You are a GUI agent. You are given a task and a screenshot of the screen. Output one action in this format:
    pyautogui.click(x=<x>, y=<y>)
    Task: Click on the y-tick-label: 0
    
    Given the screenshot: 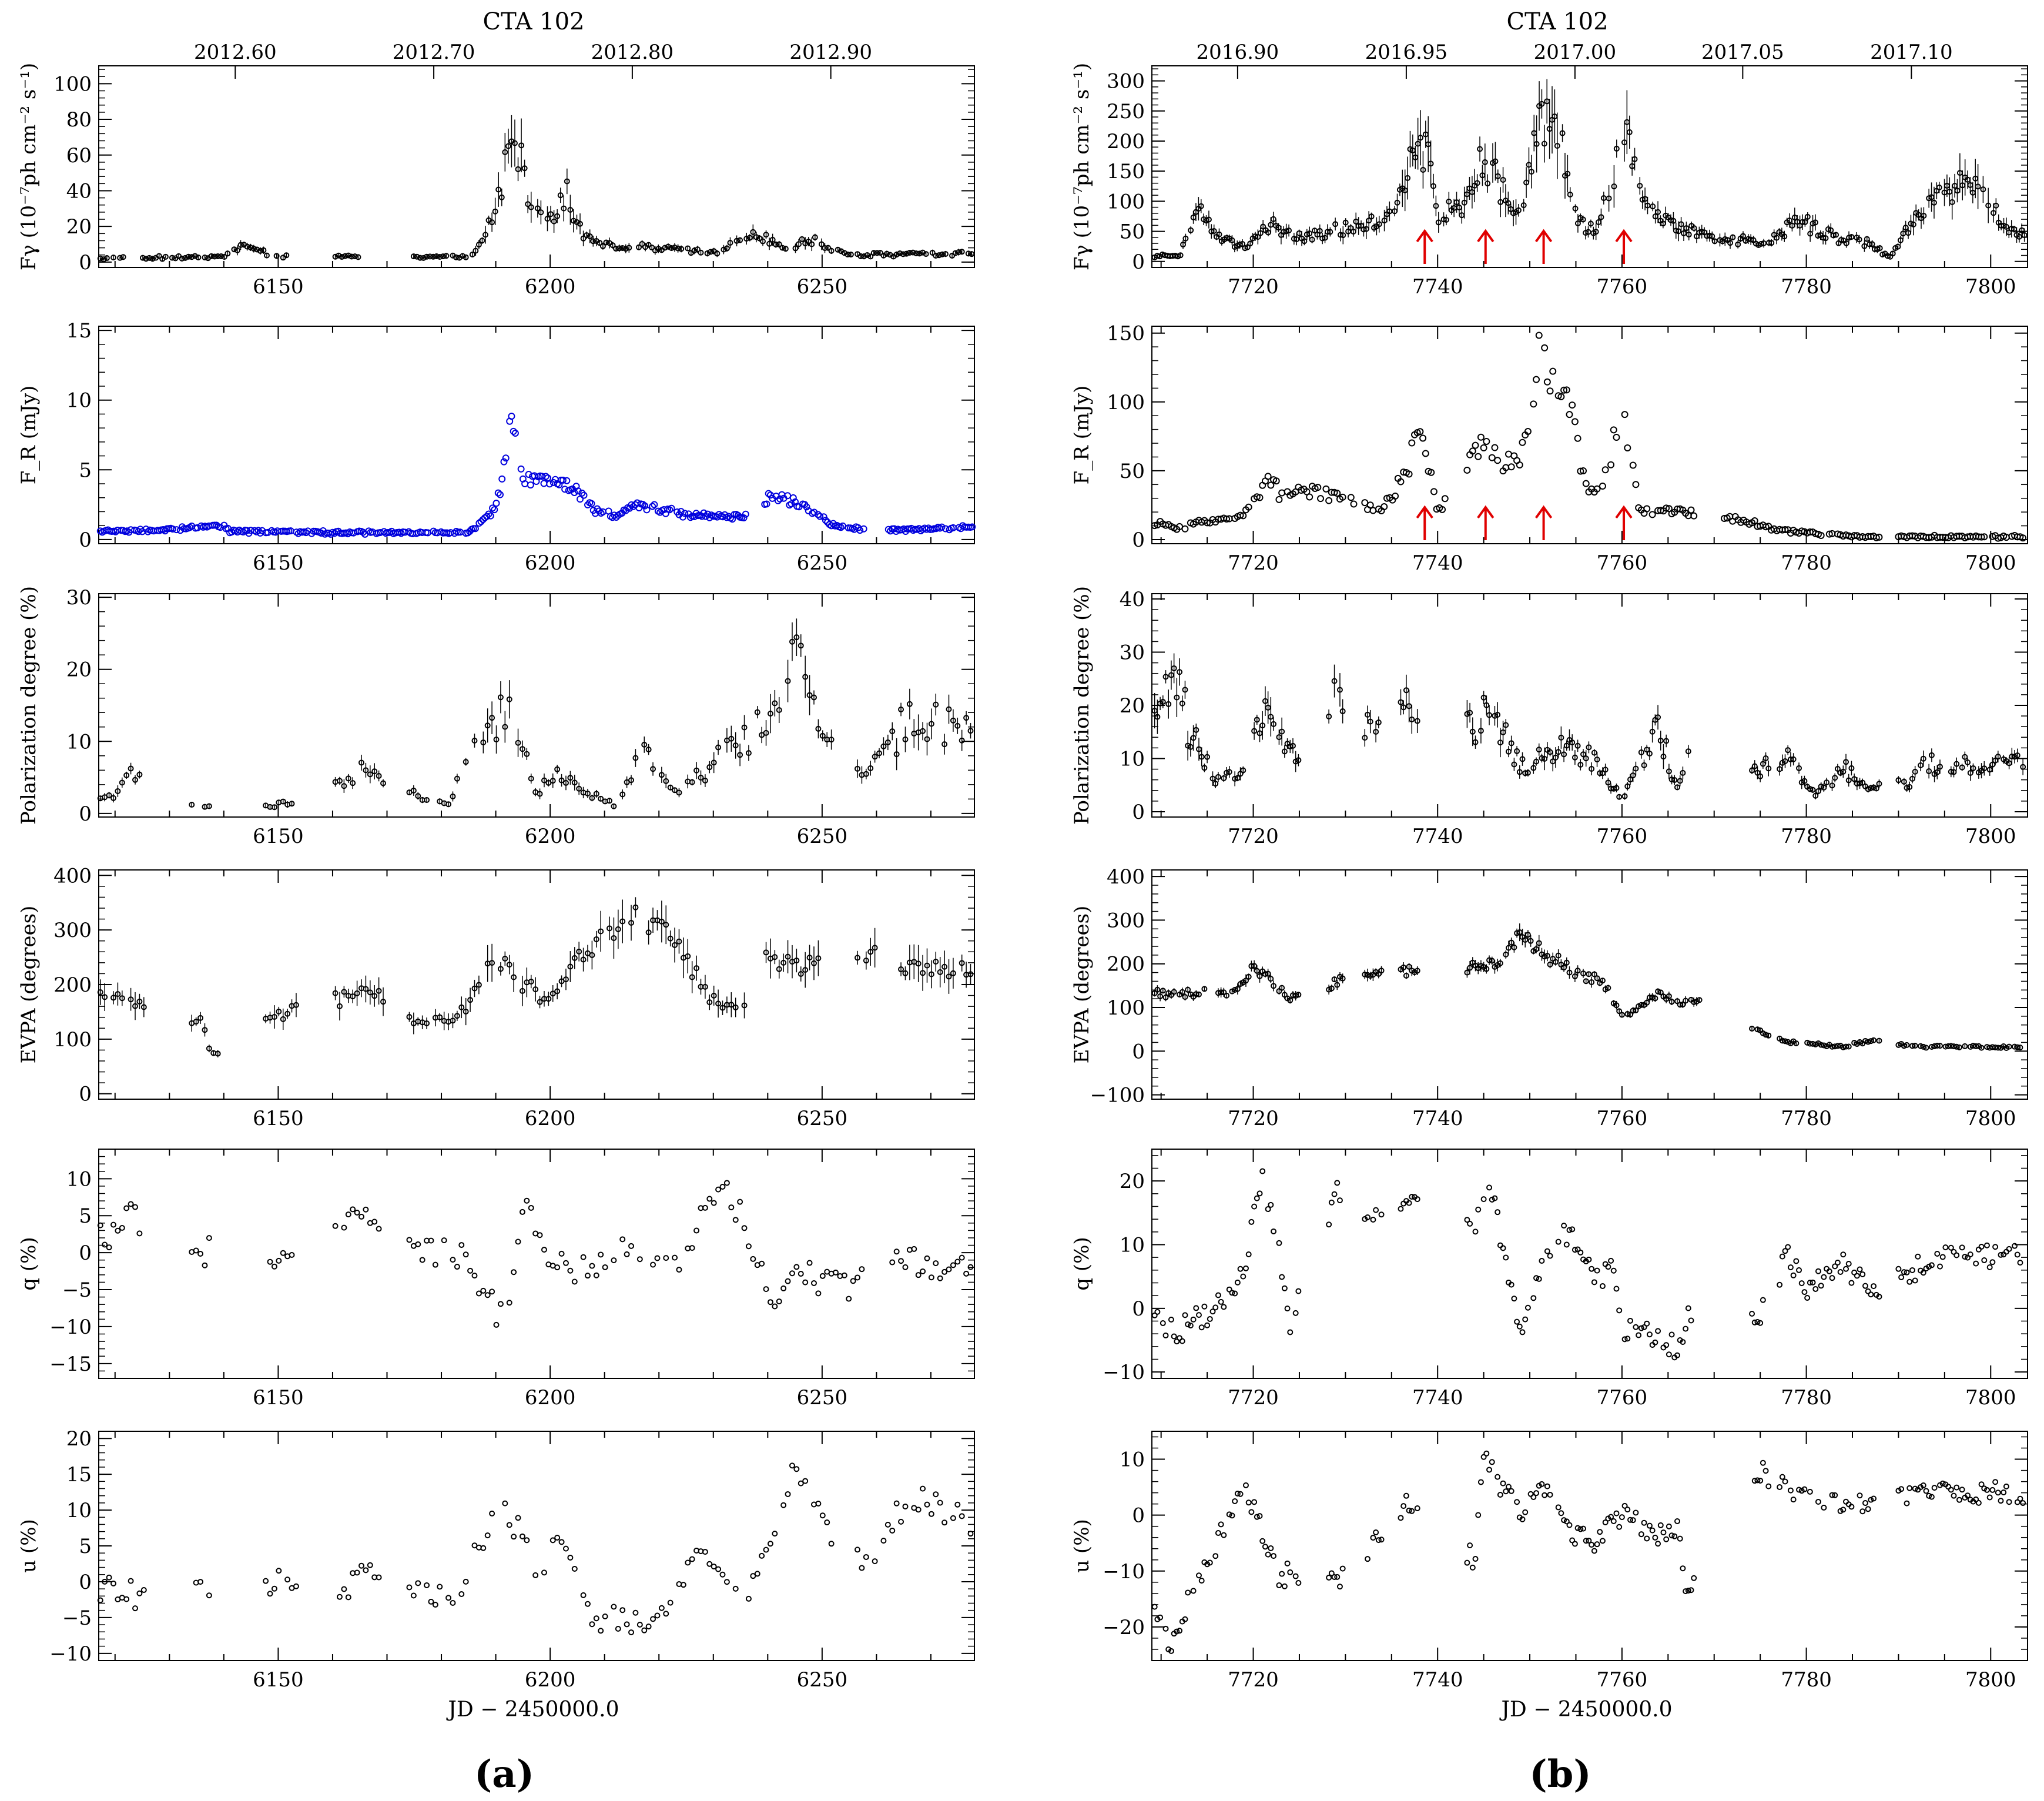 What is the action you would take?
    pyautogui.click(x=1138, y=540)
    